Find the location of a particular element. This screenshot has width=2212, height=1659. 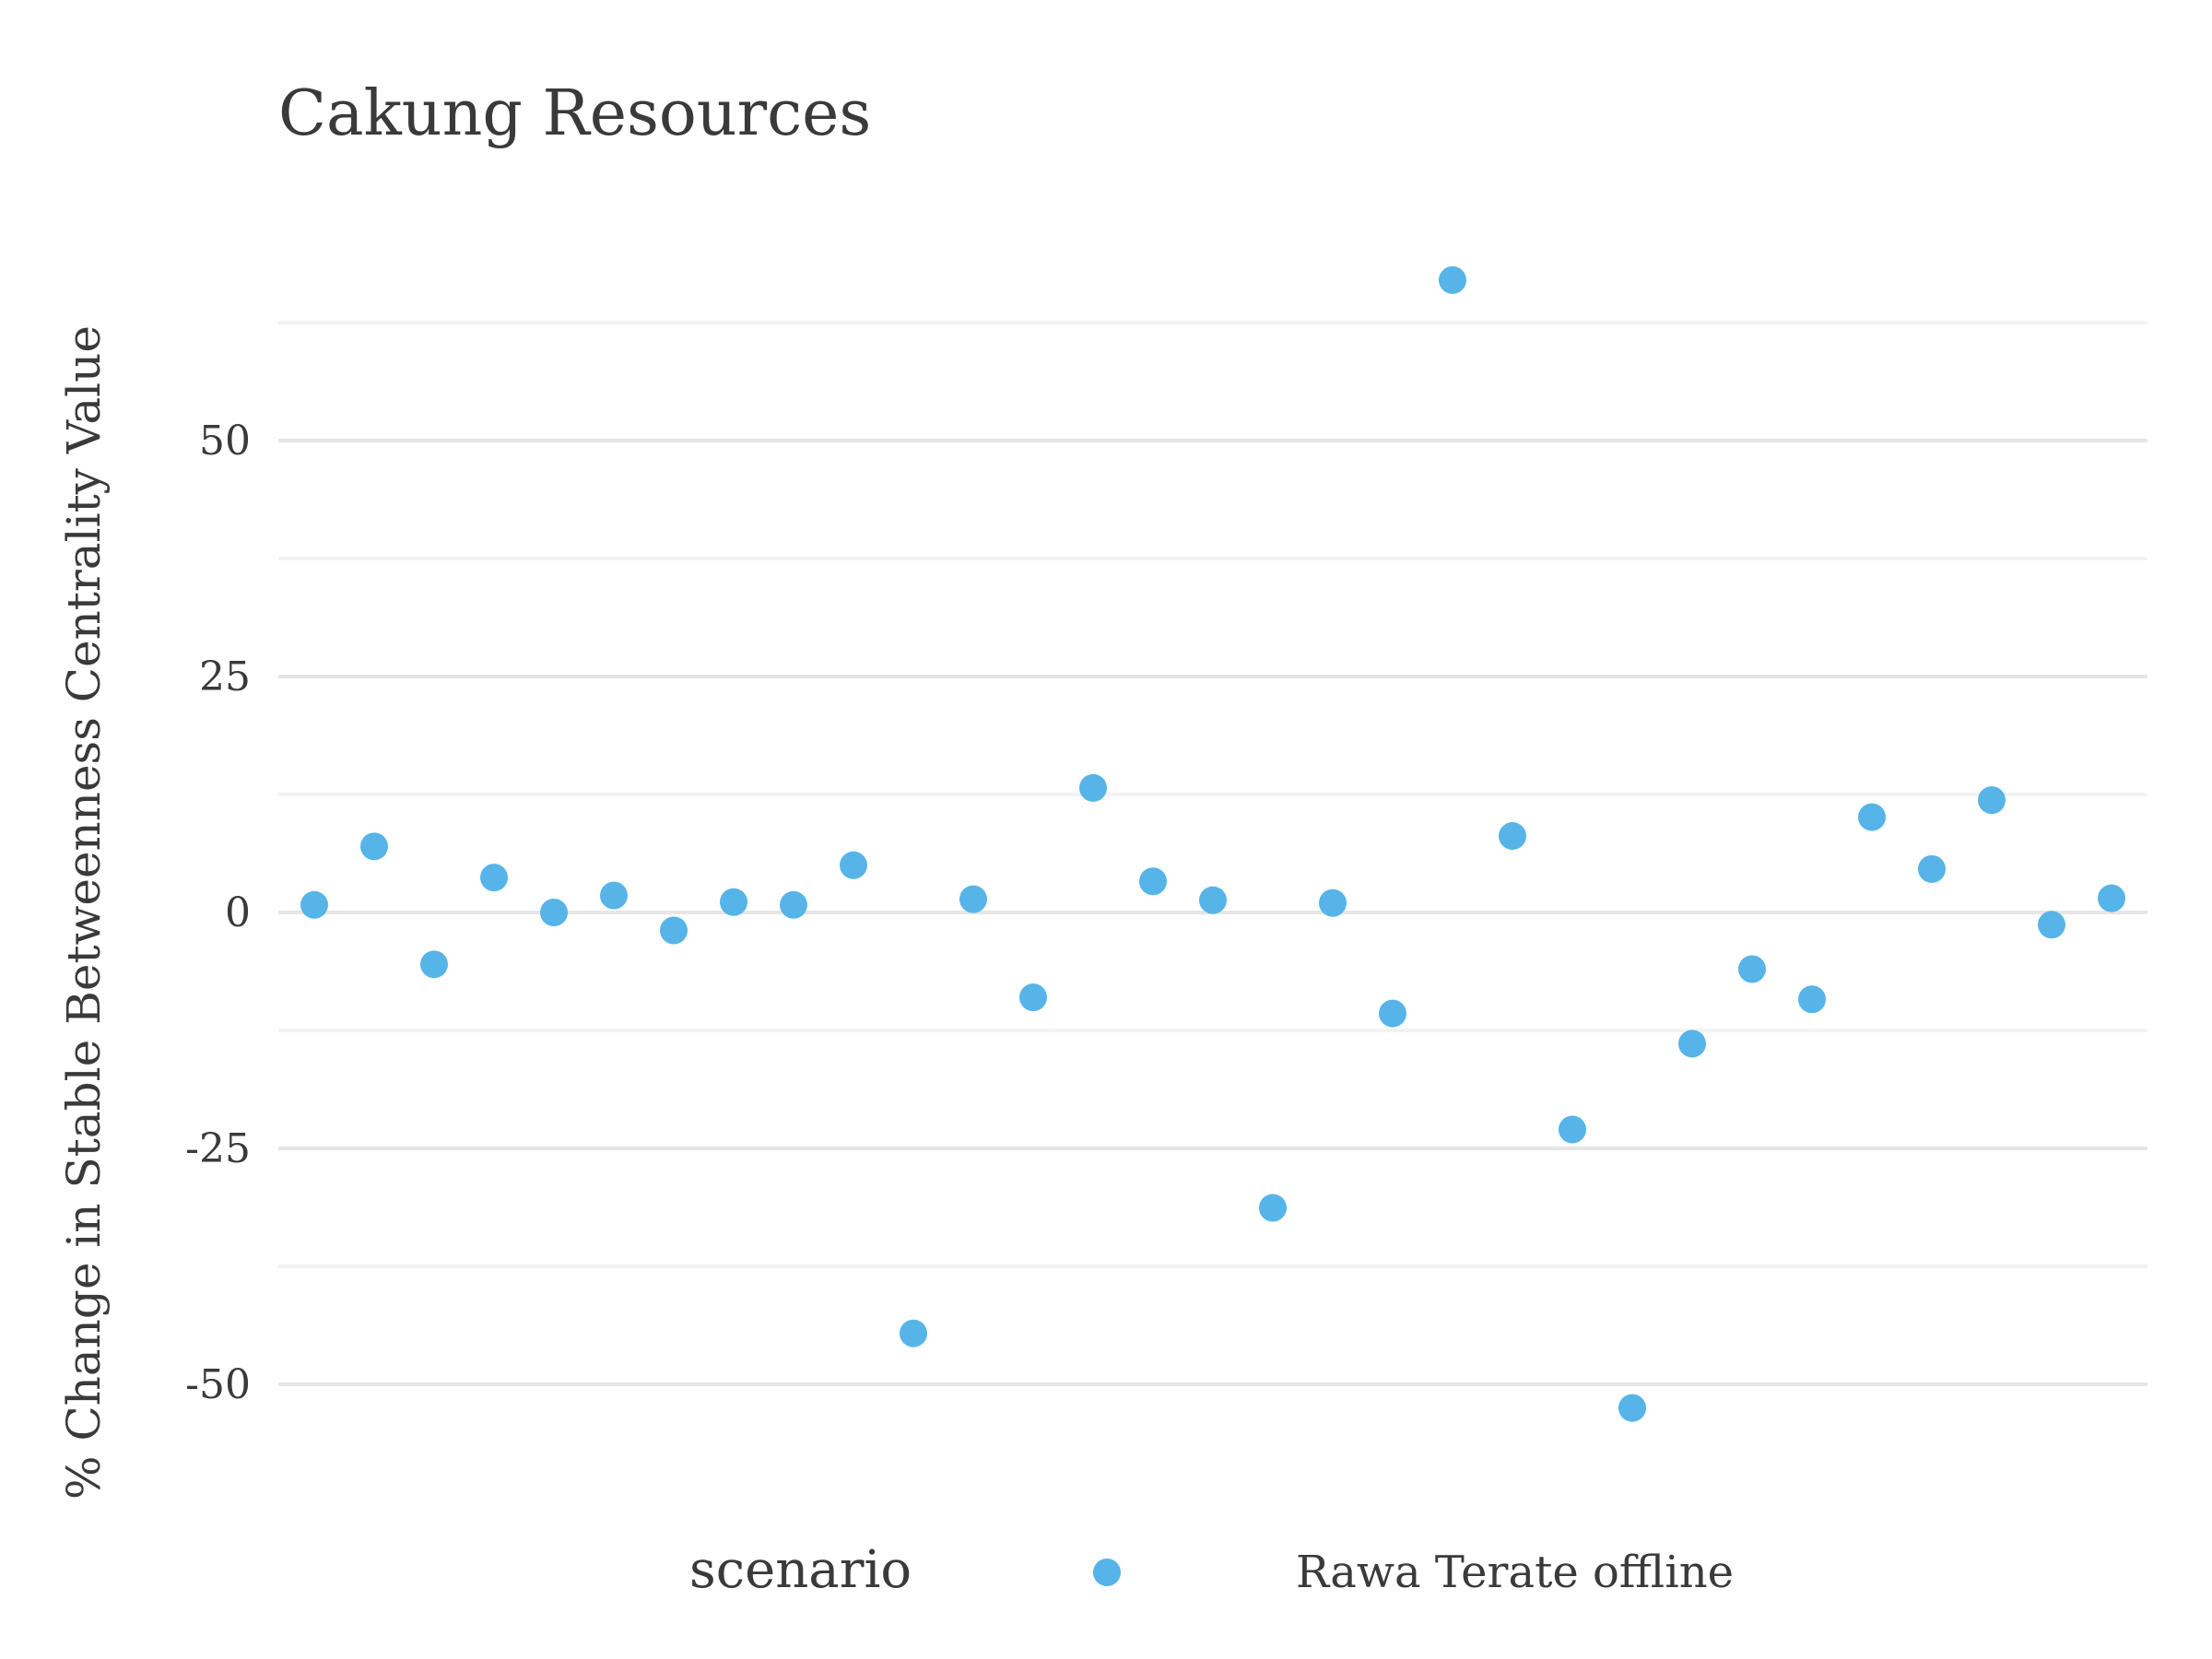

legend-title: scenario is located at coordinates (800, 1570).